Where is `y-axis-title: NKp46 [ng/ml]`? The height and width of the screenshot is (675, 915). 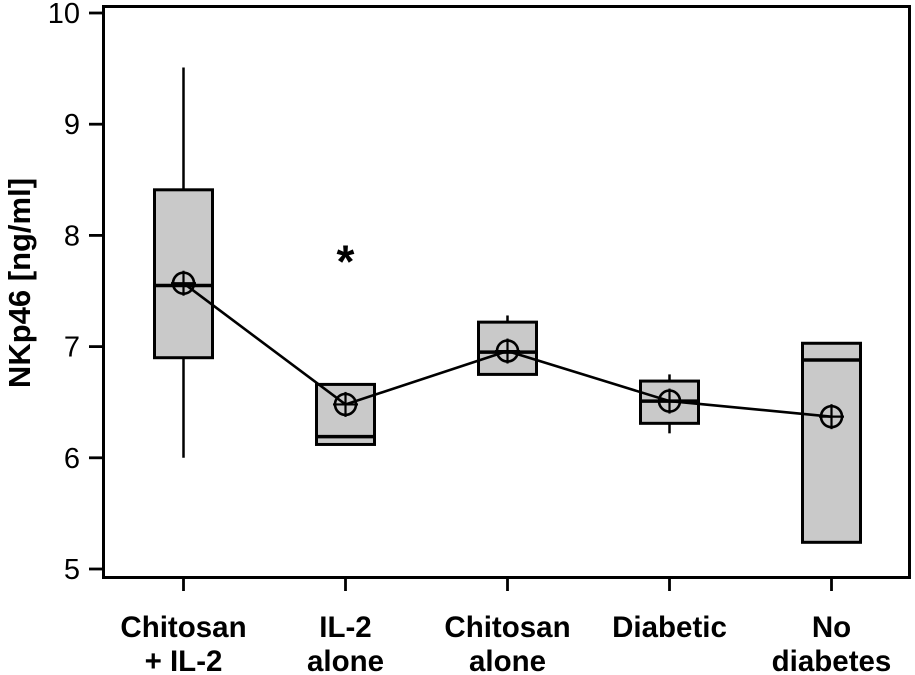 y-axis-title: NKp46 [ng/ml] is located at coordinates (19, 283).